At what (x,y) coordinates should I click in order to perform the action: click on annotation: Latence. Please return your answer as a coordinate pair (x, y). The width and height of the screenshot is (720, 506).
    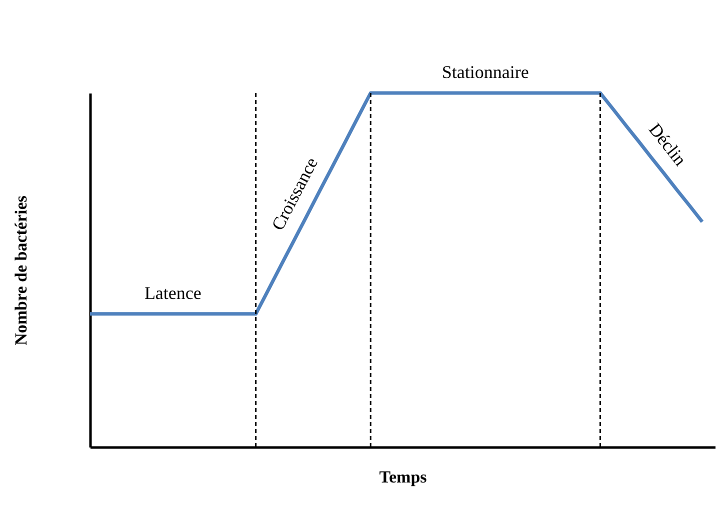
    Looking at the image, I should click on (173, 292).